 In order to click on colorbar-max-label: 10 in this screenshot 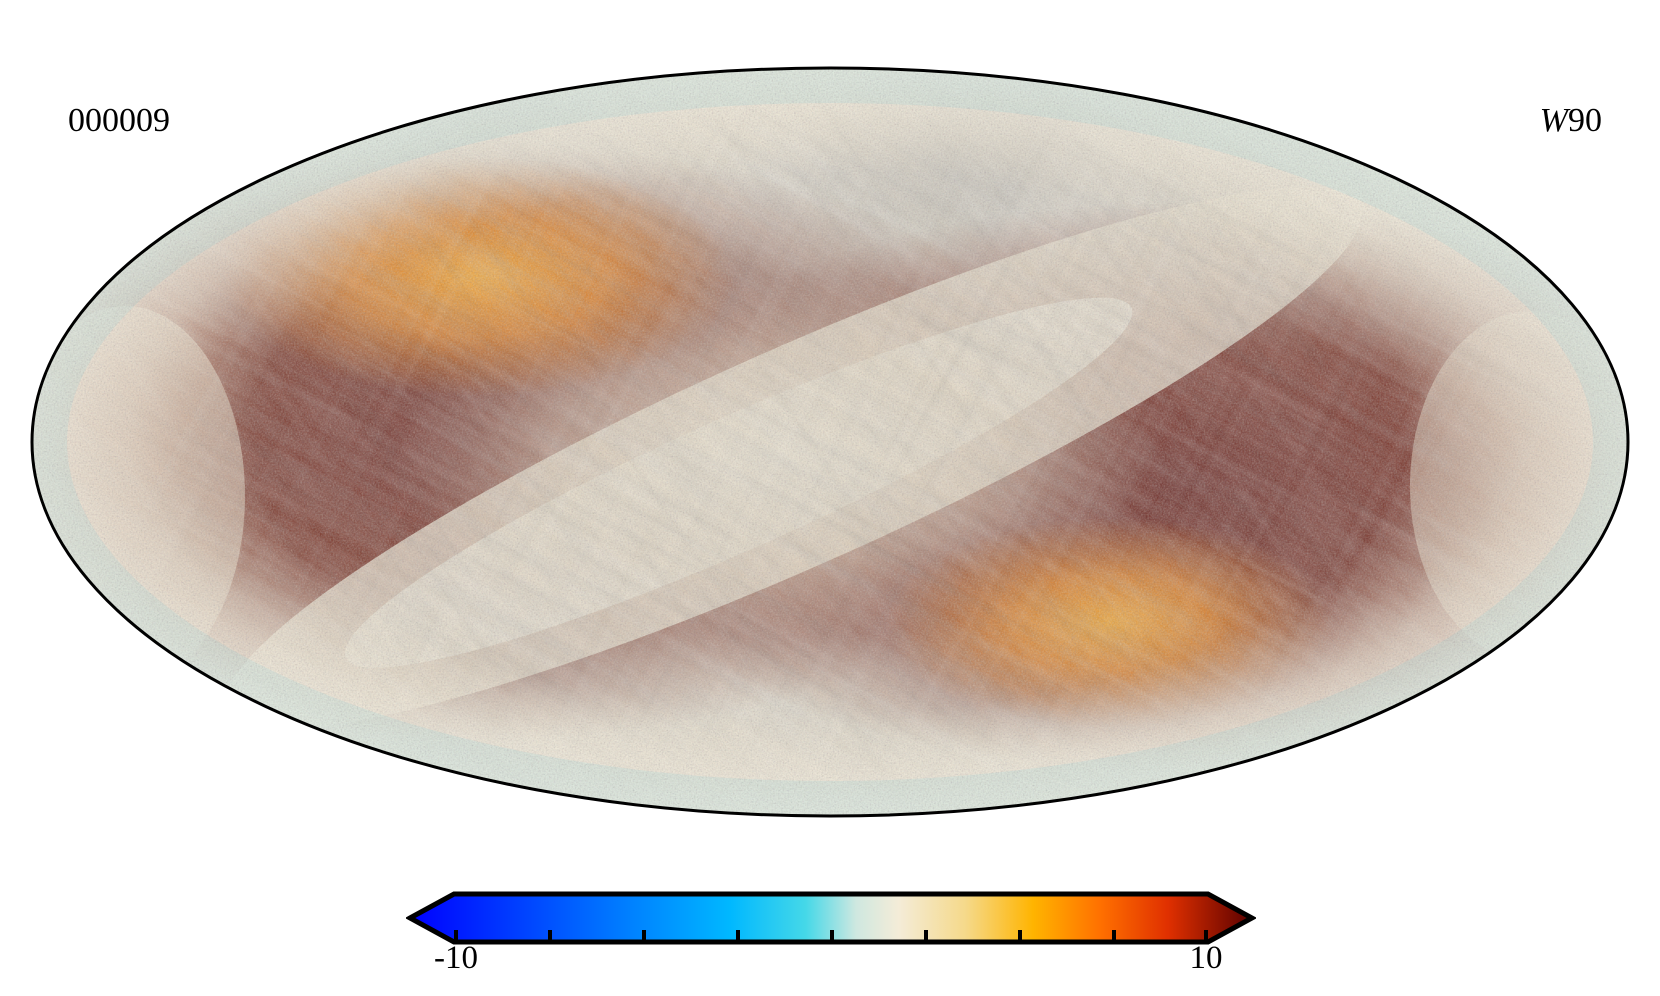, I will do `click(1206, 958)`.